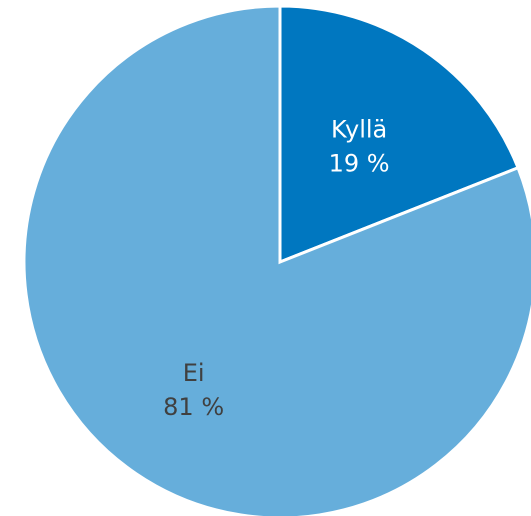  What do you see at coordinates (194, 373) in the screenshot?
I see `slice-label-ei: Ei` at bounding box center [194, 373].